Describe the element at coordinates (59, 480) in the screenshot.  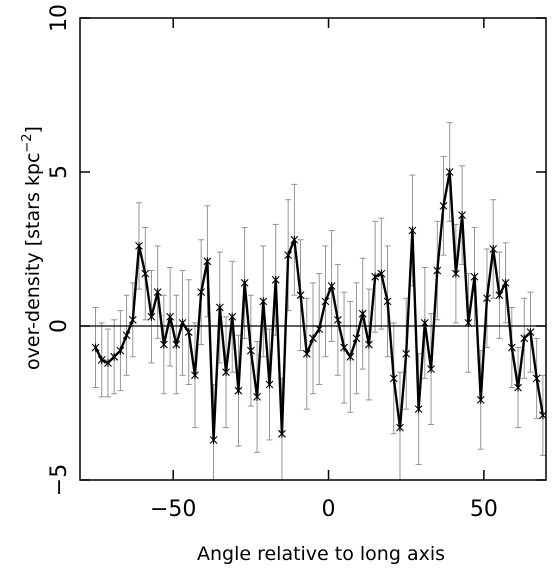
I see `y-tick-label: −5` at that location.